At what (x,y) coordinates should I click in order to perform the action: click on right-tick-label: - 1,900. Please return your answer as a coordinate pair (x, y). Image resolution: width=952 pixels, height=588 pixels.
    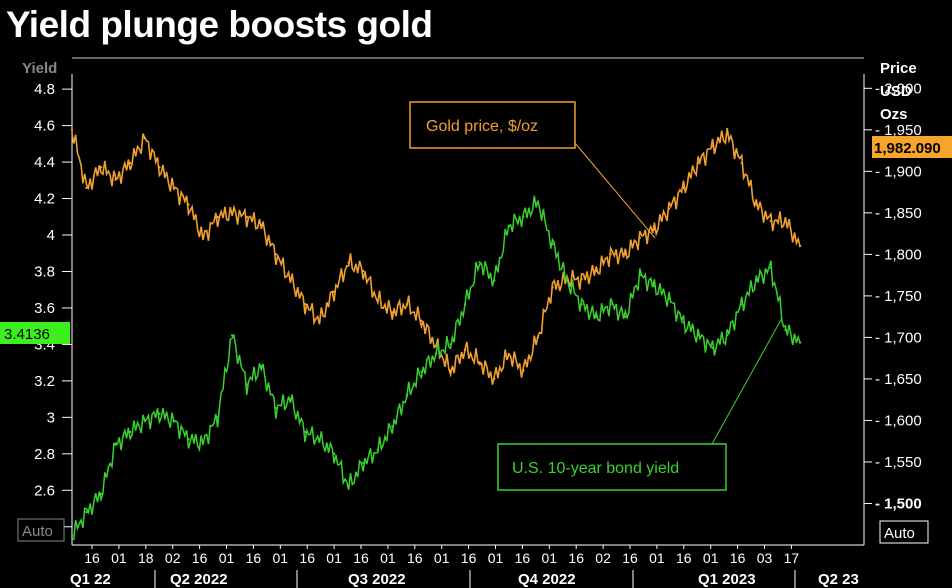
    Looking at the image, I should click on (898, 171).